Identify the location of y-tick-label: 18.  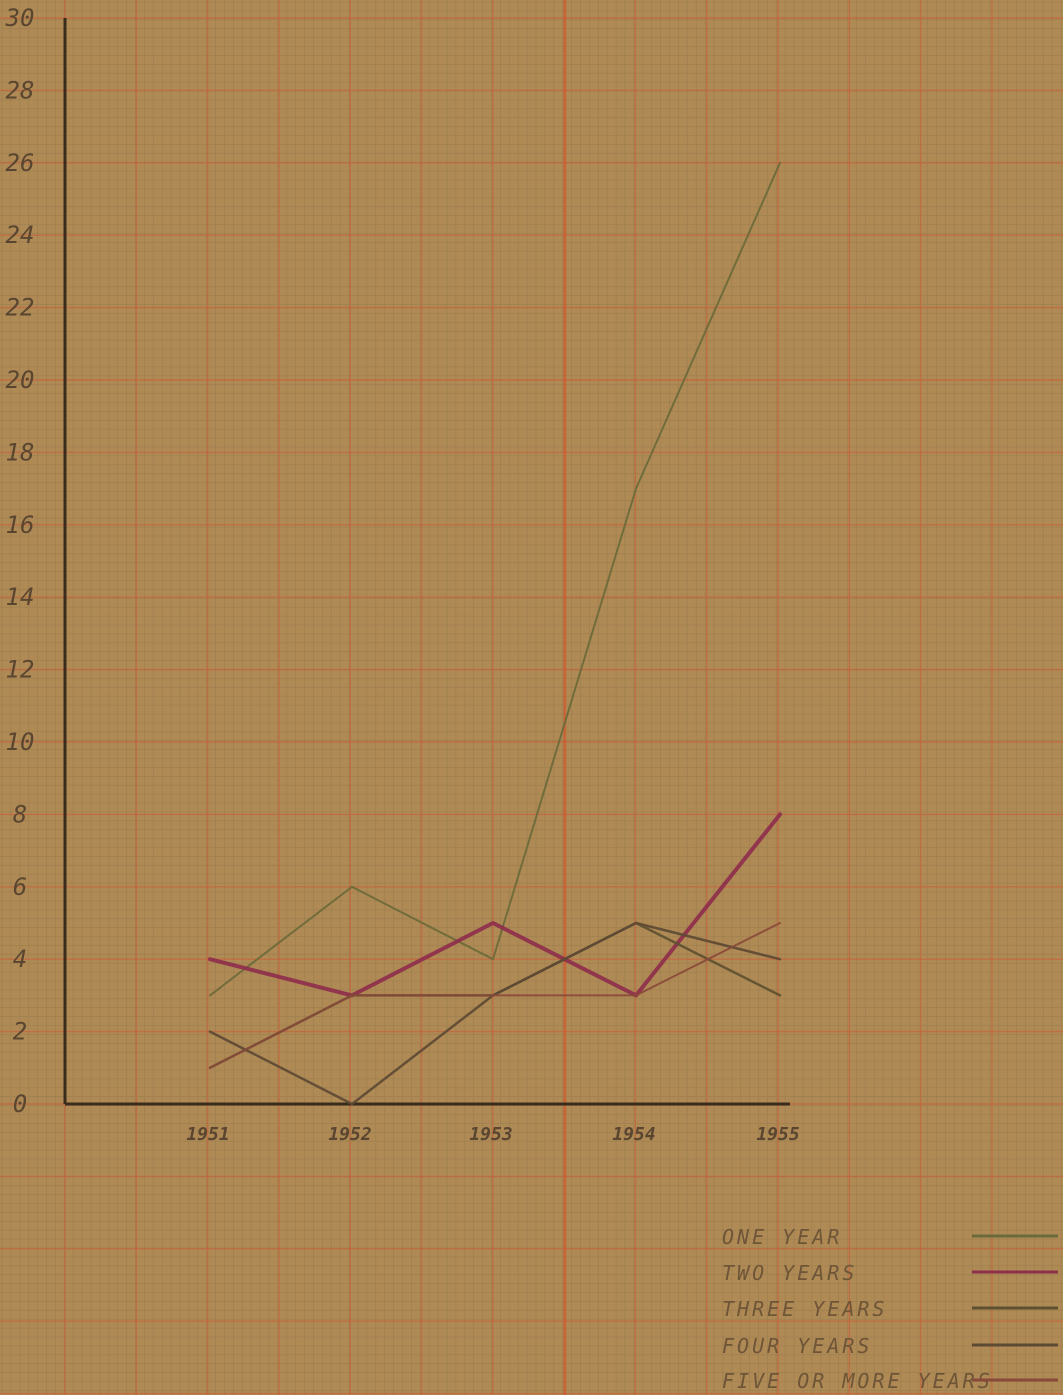
(20, 452).